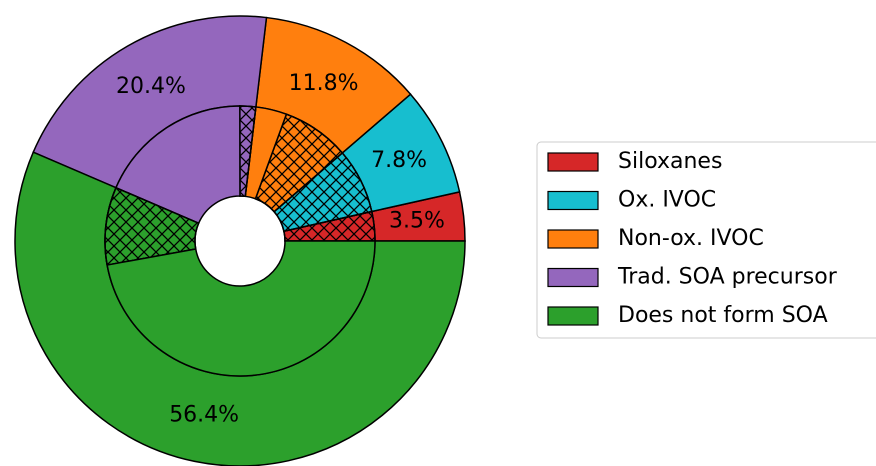  Describe the element at coordinates (727, 277) in the screenshot. I see `legend-label: Trad. SOA precursor` at that location.